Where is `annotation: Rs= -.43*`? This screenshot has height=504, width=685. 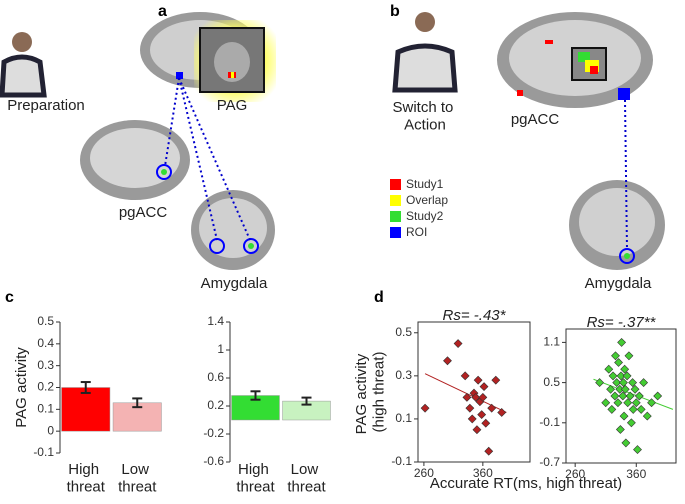 annotation: Rs= -.43* is located at coordinates (475, 315).